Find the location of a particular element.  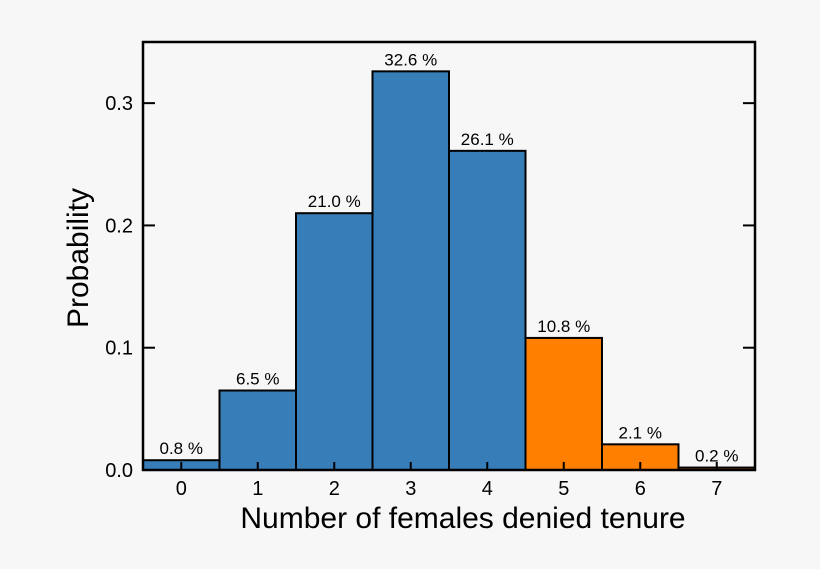

x-tick-label-1: 1 is located at coordinates (257, 489).